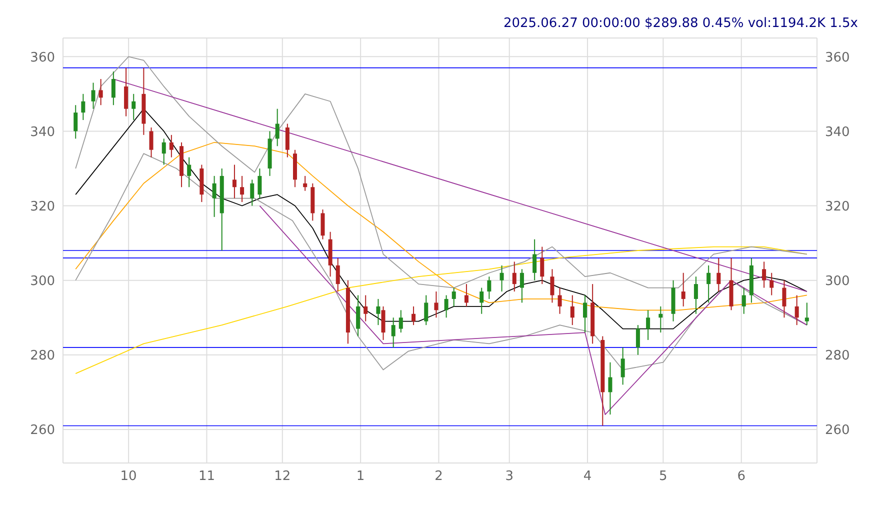  I want to click on x-tick-label: 3, so click(509, 476).